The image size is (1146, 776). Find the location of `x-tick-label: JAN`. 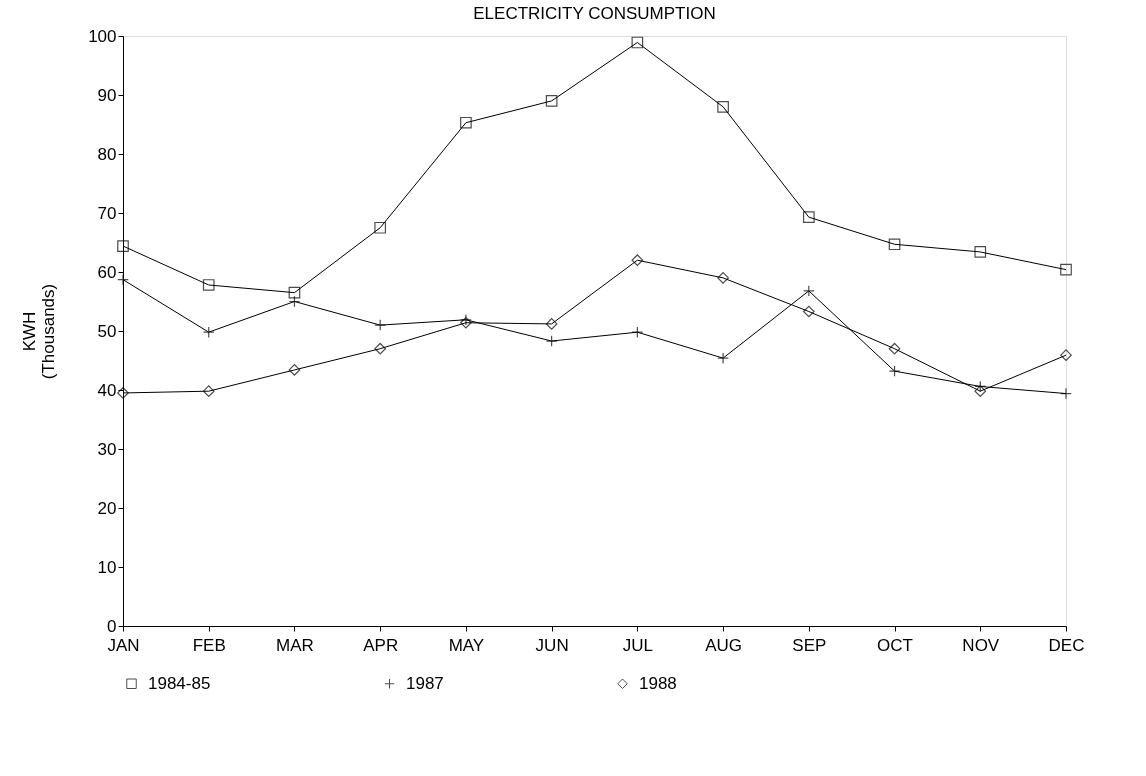

x-tick-label: JAN is located at coordinates (123, 645).